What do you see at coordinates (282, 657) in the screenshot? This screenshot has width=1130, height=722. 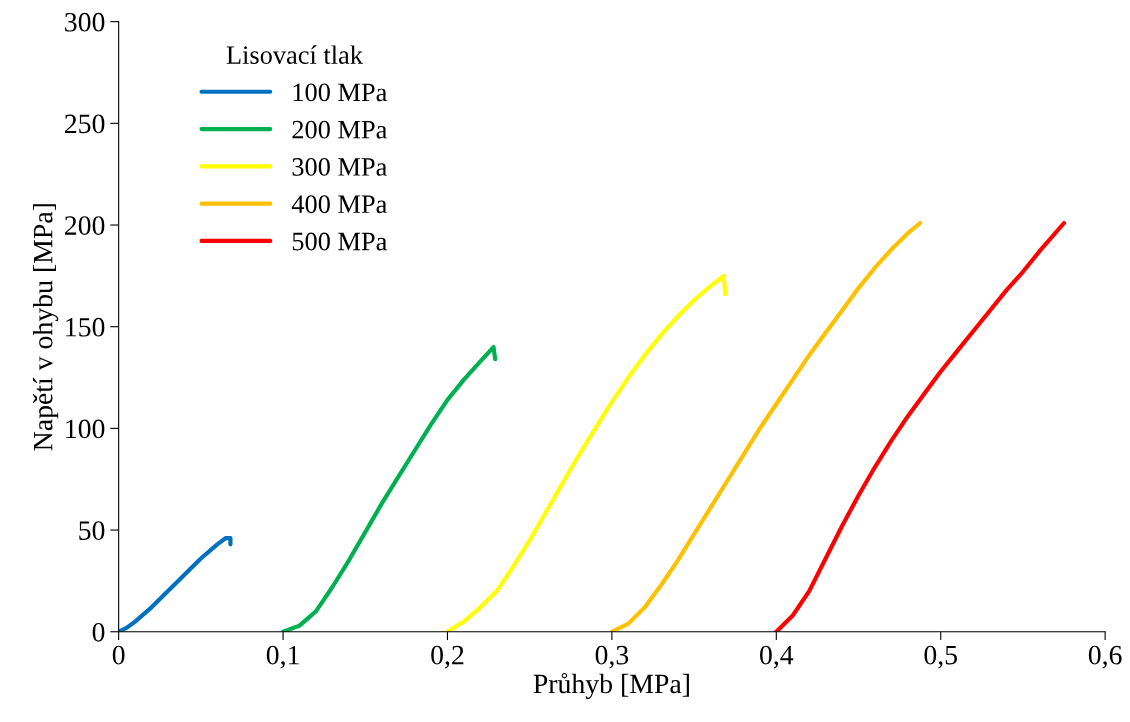 I see `x-tick-label: 0,1` at bounding box center [282, 657].